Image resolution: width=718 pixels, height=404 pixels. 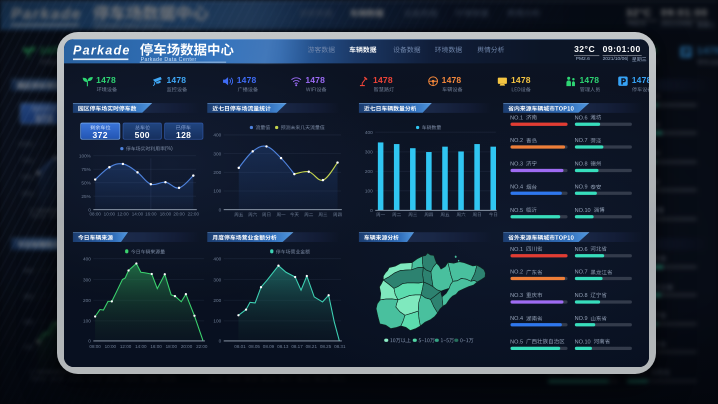 I want to click on svg-text: 50%, so click(x=86, y=182).